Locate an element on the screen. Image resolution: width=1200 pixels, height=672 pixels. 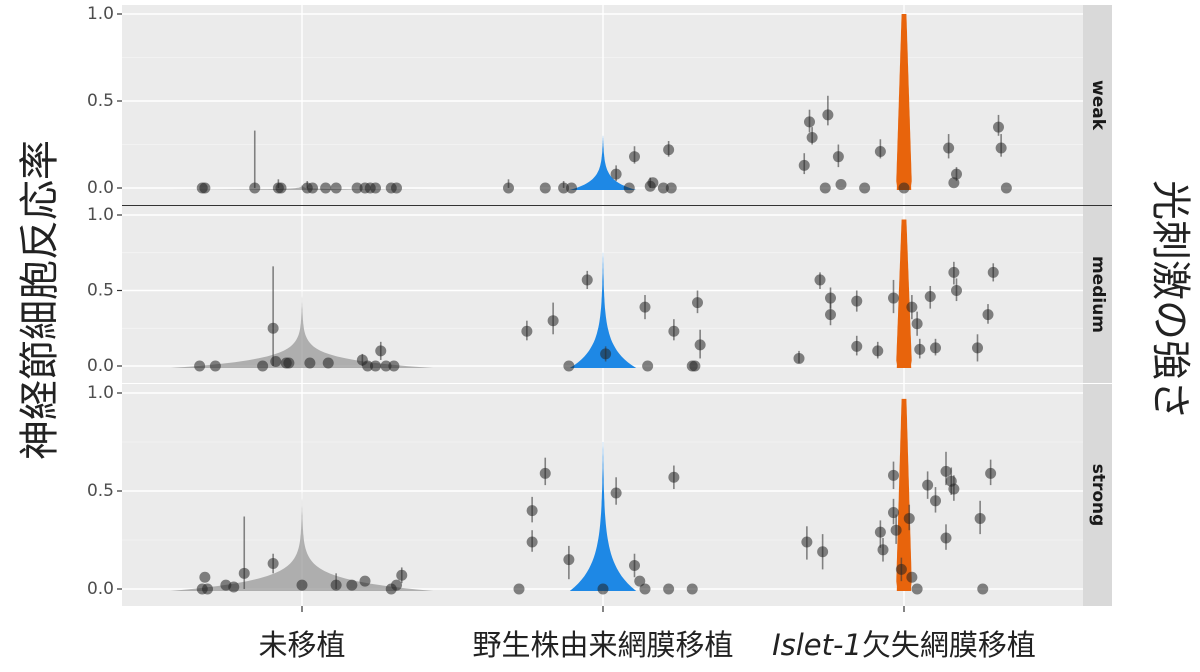
x-category-label: 未移植 is located at coordinates (301, 645).